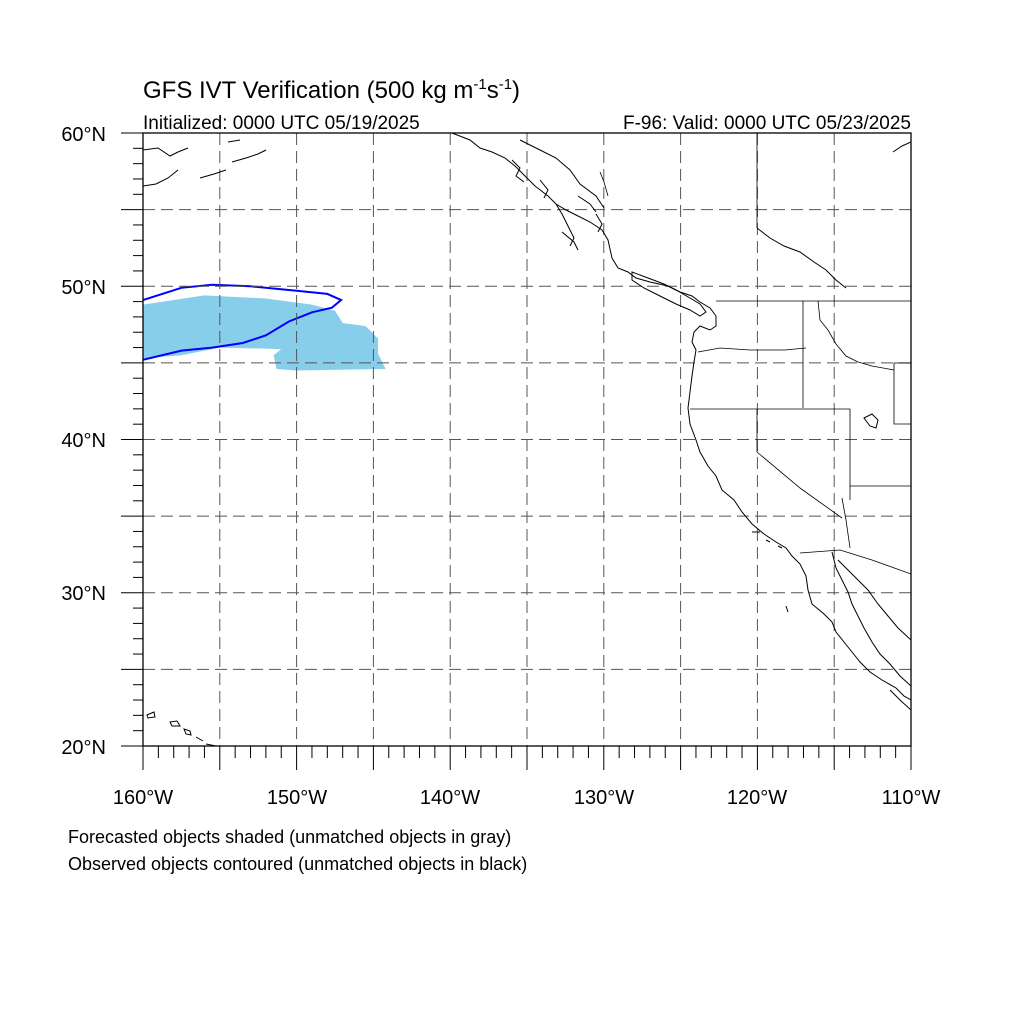 This screenshot has height=1024, width=1024. What do you see at coordinates (669, 294) in the screenshot?
I see `vancouver-island` at bounding box center [669, 294].